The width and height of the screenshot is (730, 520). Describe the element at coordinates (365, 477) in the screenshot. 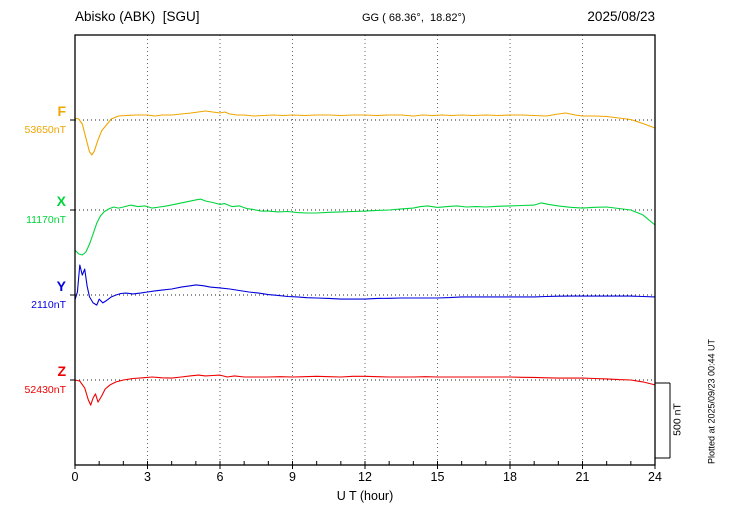

I see `x-tick-label-12: 12` at that location.